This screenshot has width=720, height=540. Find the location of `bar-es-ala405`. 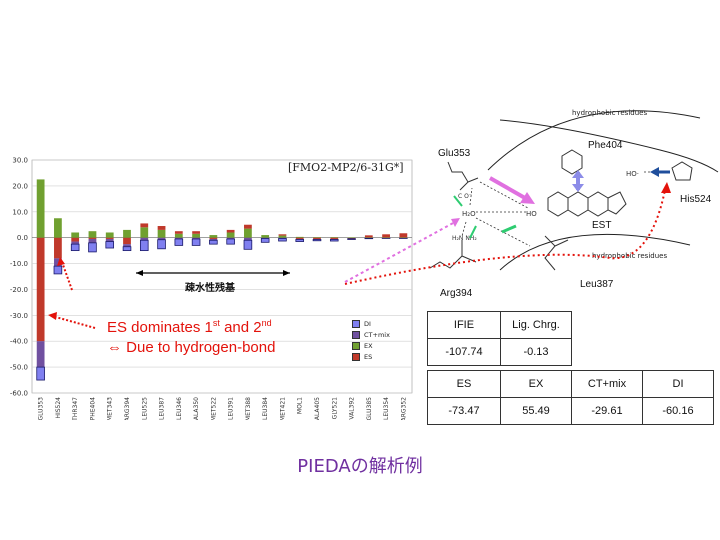

bar-es-ala405 is located at coordinates (317, 238).